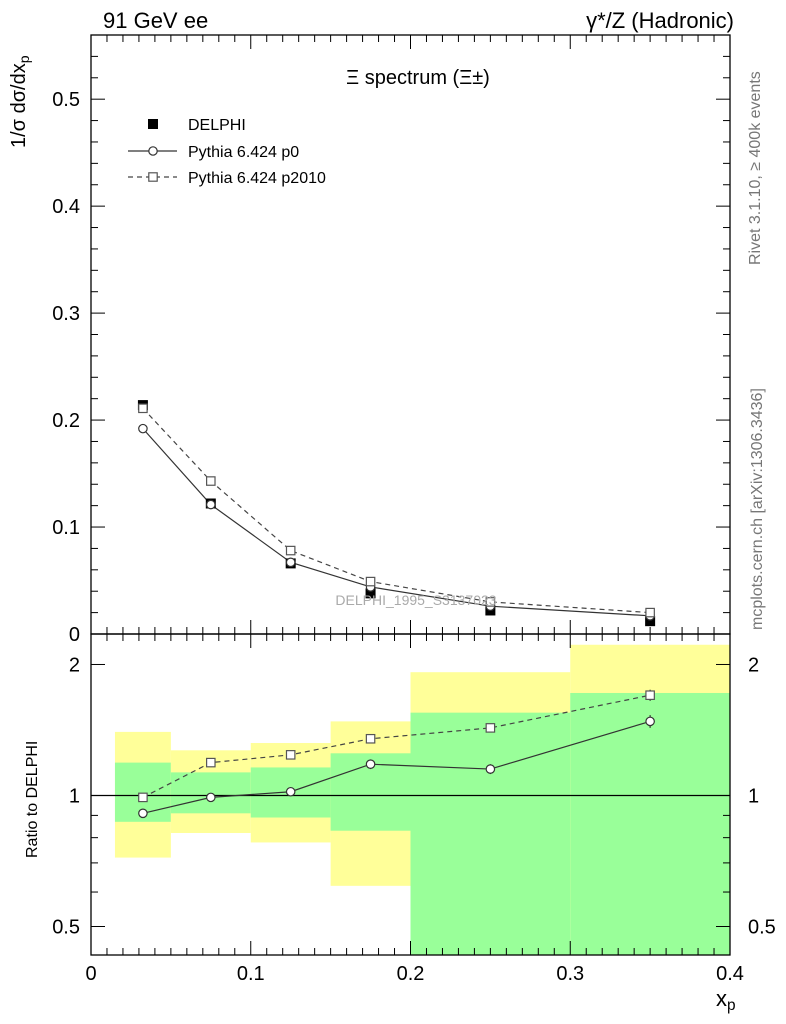 Image resolution: width=786 pixels, height=1024 pixels. What do you see at coordinates (411, 974) in the screenshot?
I see `x-tick-label-2: 0.2` at bounding box center [411, 974].